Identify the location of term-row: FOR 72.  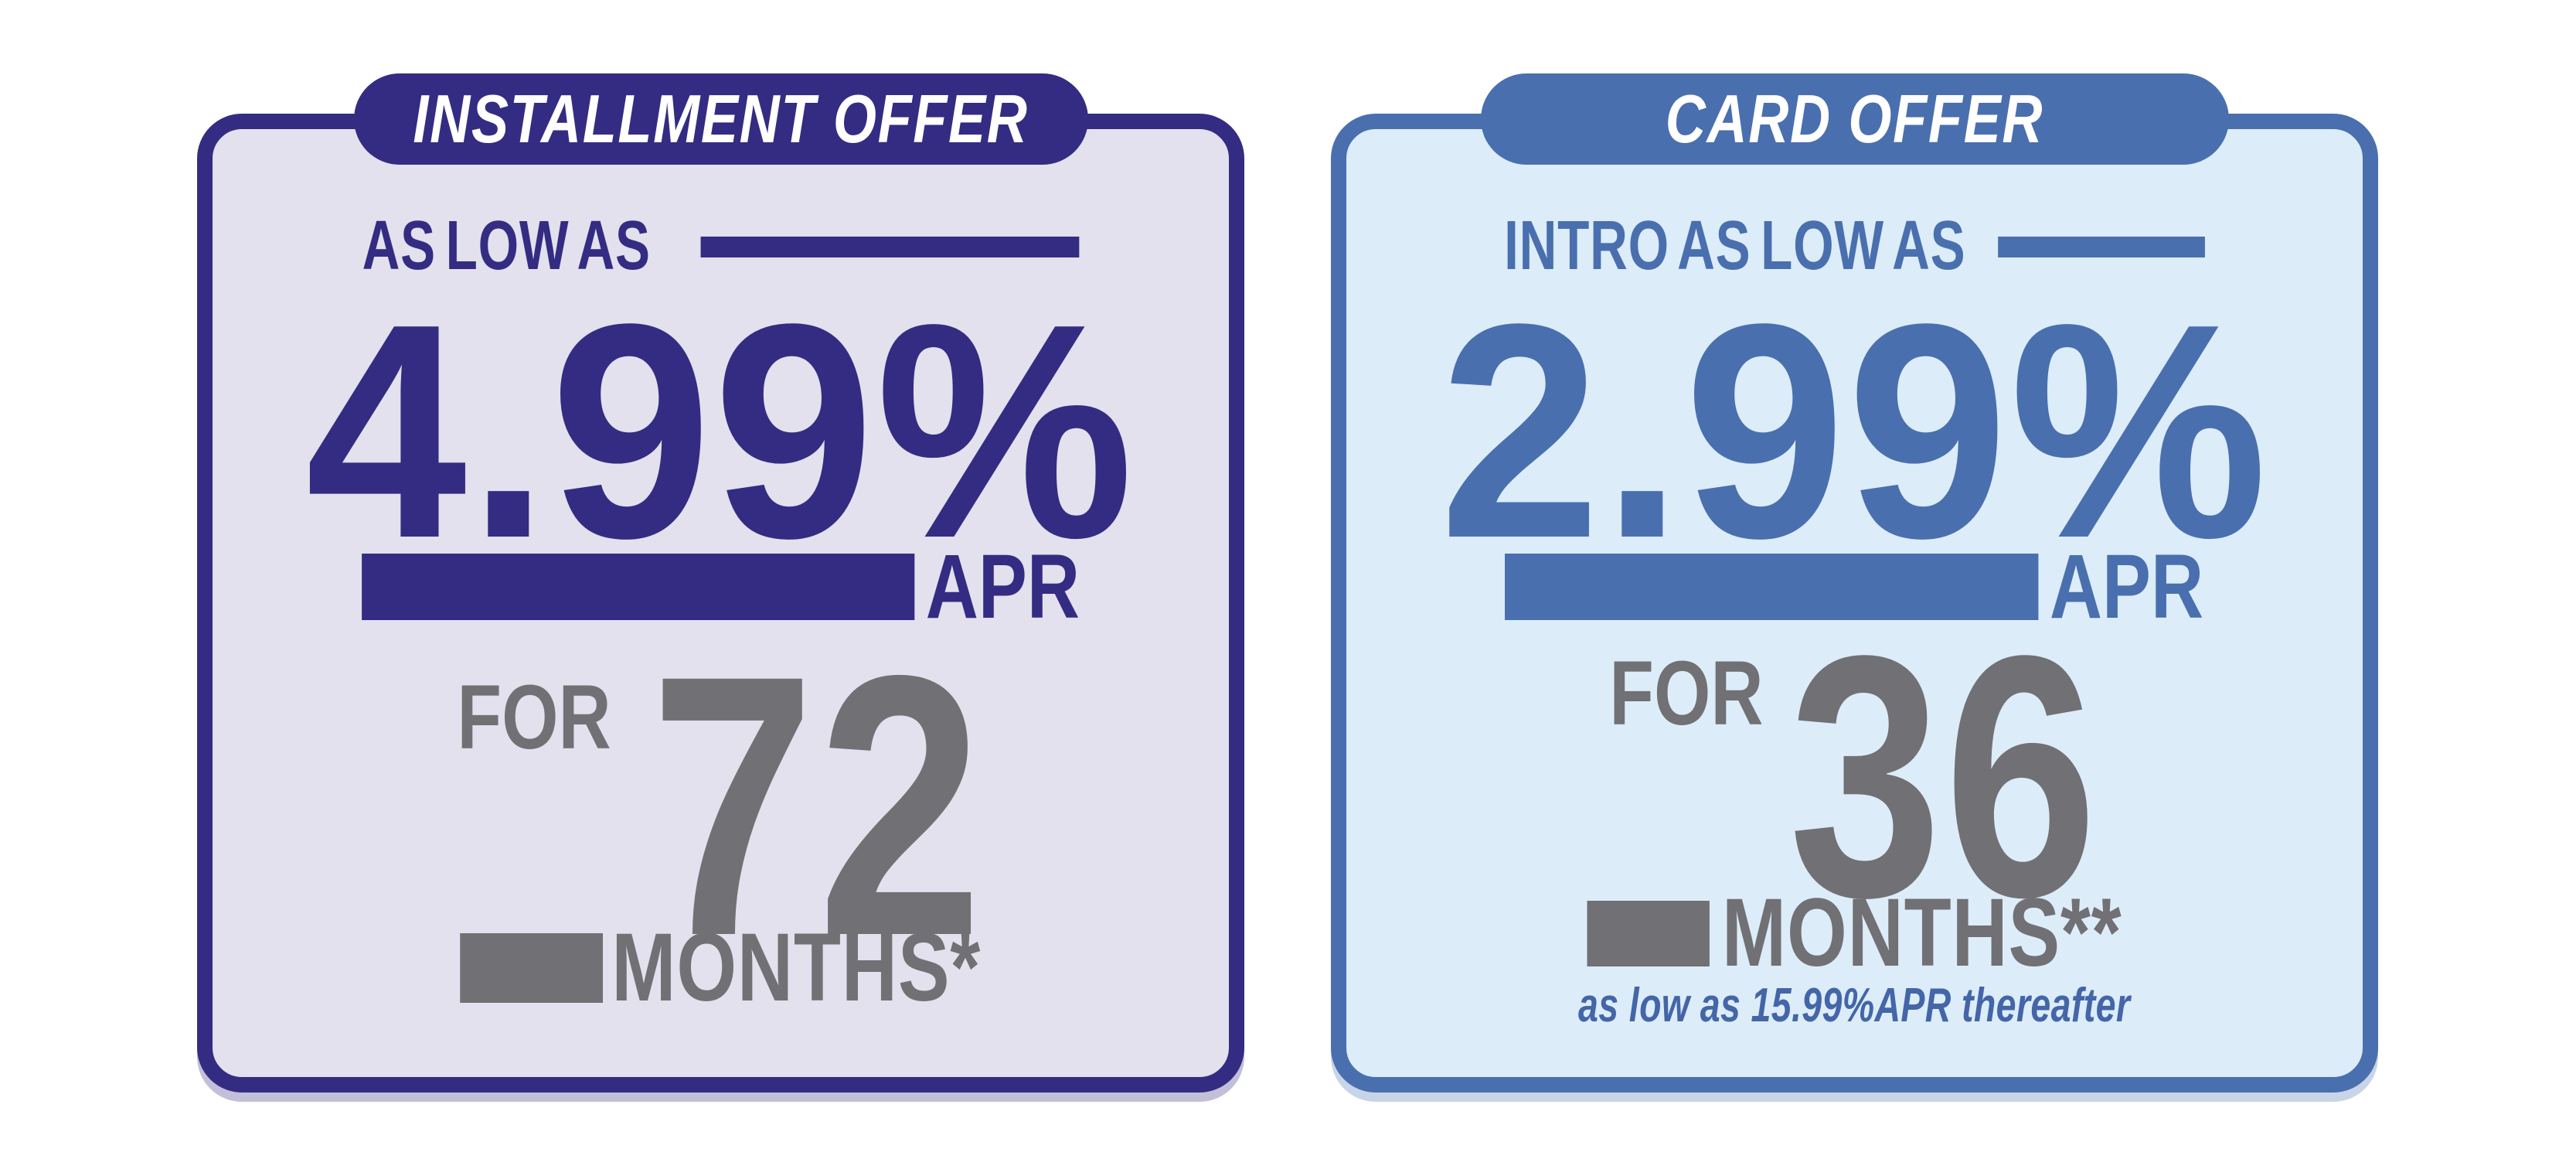
(720, 805).